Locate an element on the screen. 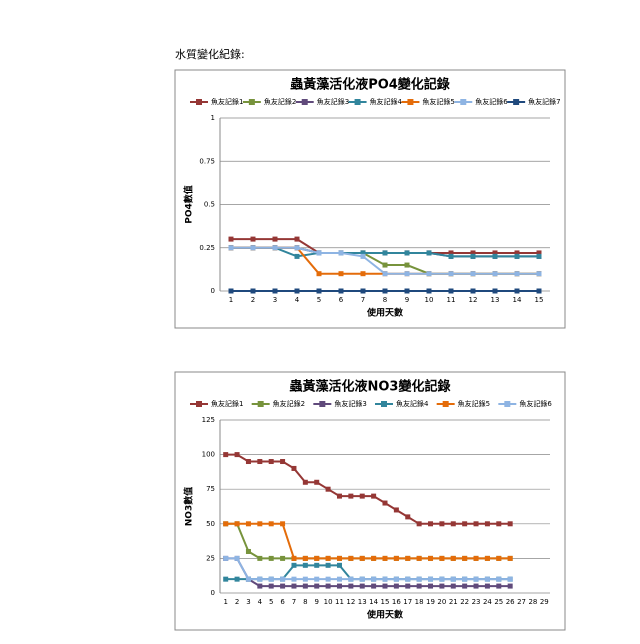 The image size is (640, 644). x-tick-label: 26 is located at coordinates (510, 602).